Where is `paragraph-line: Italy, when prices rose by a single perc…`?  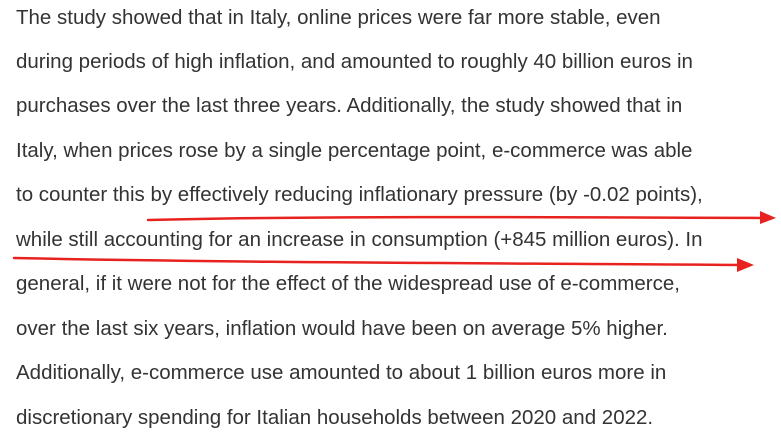
paragraph-line: Italy, when prices rose by a single perc… is located at coordinates (354, 150).